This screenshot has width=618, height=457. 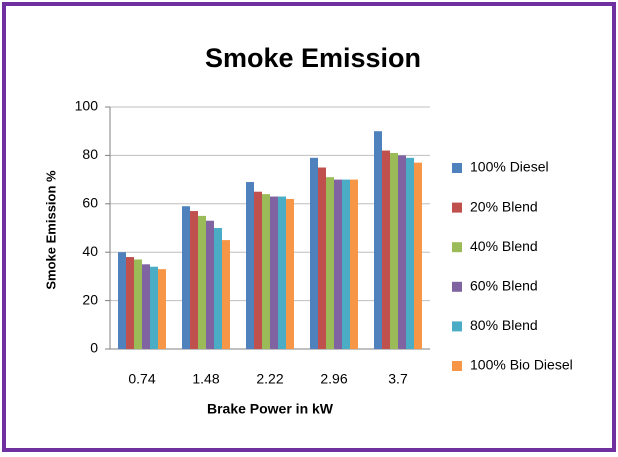 What do you see at coordinates (509, 167) in the screenshot?
I see `legend-label: 100% Diesel` at bounding box center [509, 167].